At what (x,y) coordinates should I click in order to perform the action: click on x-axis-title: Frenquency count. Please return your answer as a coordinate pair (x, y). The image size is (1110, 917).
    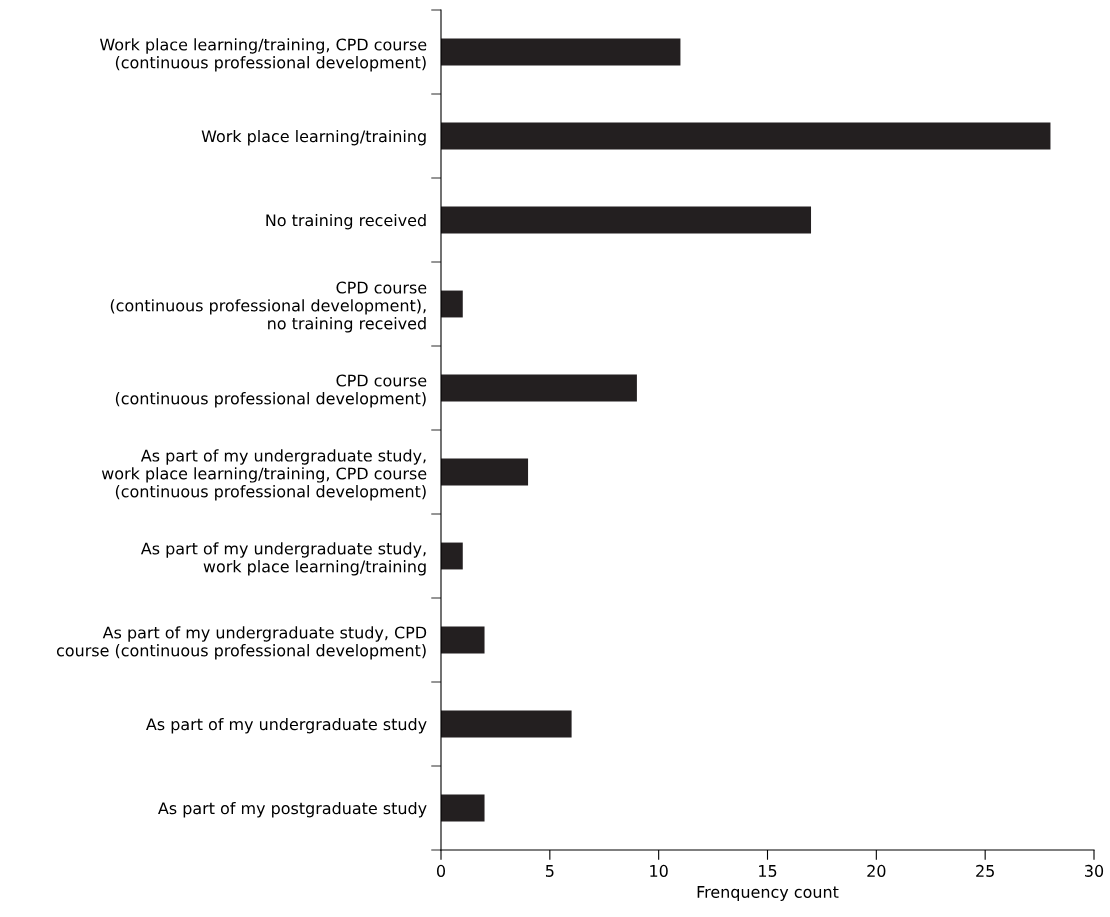
    Looking at the image, I should click on (768, 894).